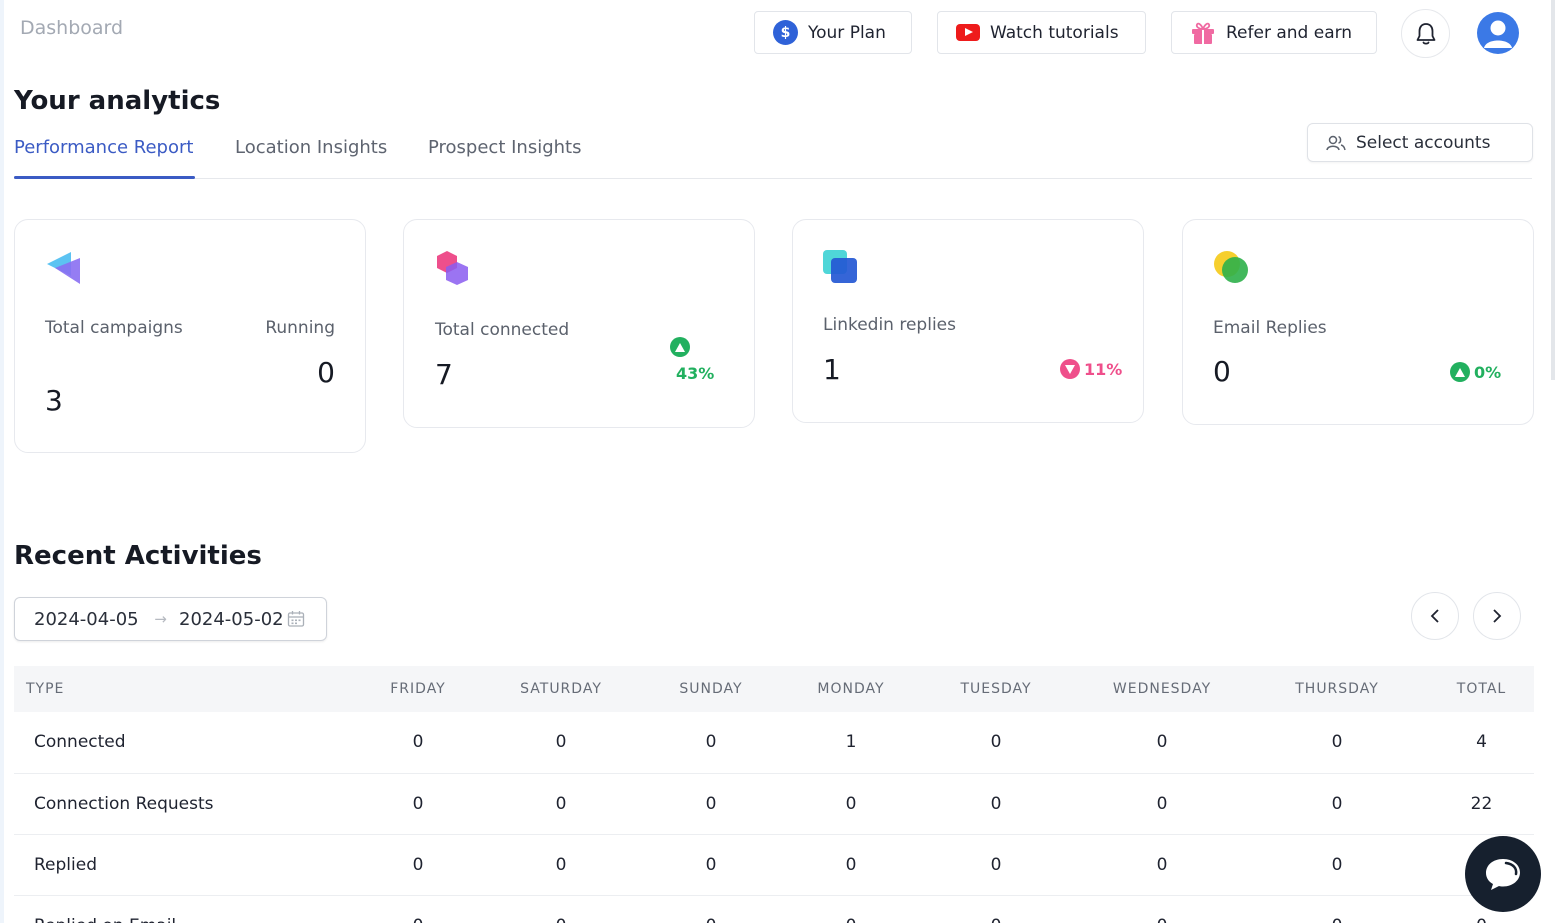  What do you see at coordinates (785, 32) in the screenshot?
I see `dollar-icon: $` at bounding box center [785, 32].